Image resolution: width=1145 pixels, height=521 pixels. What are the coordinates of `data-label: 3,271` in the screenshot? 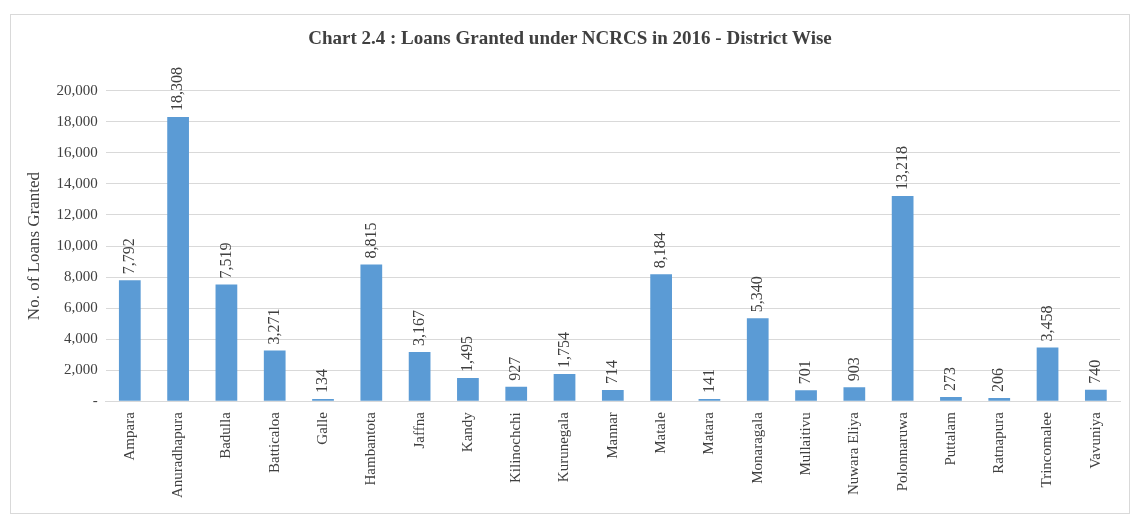 It's located at (273, 326).